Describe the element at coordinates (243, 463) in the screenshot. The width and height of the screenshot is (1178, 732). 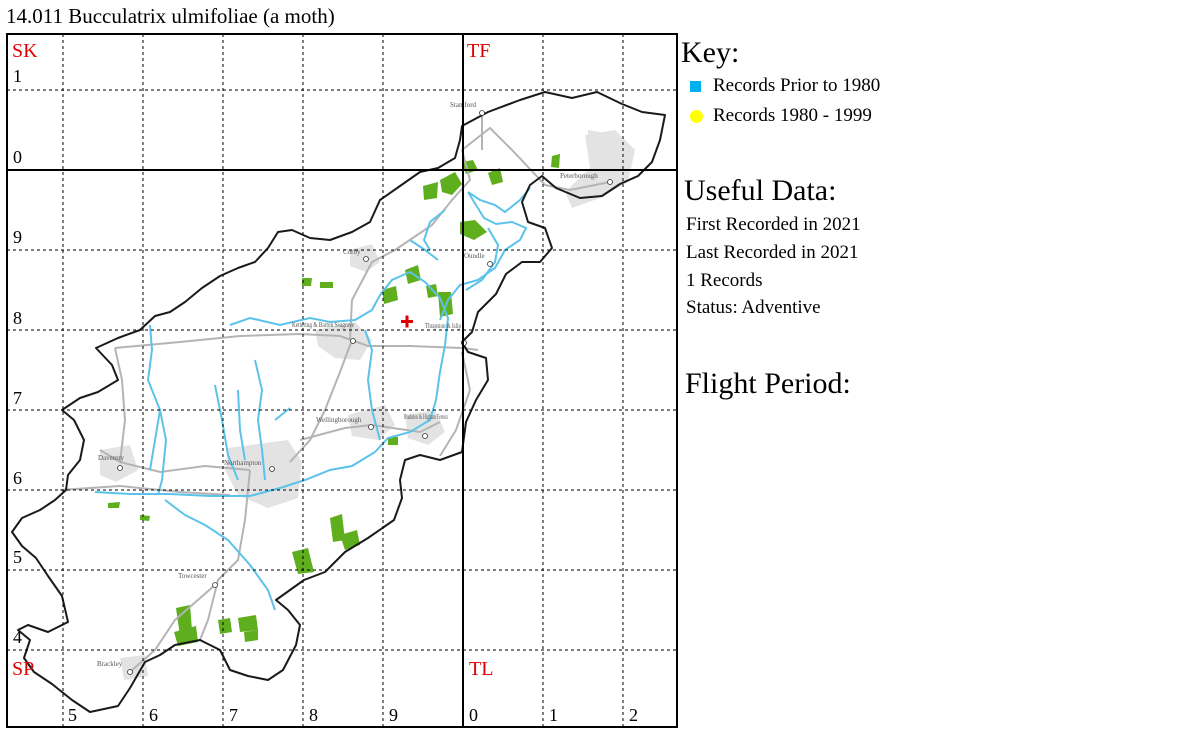
I see `town-label-northampton: Northampton` at that location.